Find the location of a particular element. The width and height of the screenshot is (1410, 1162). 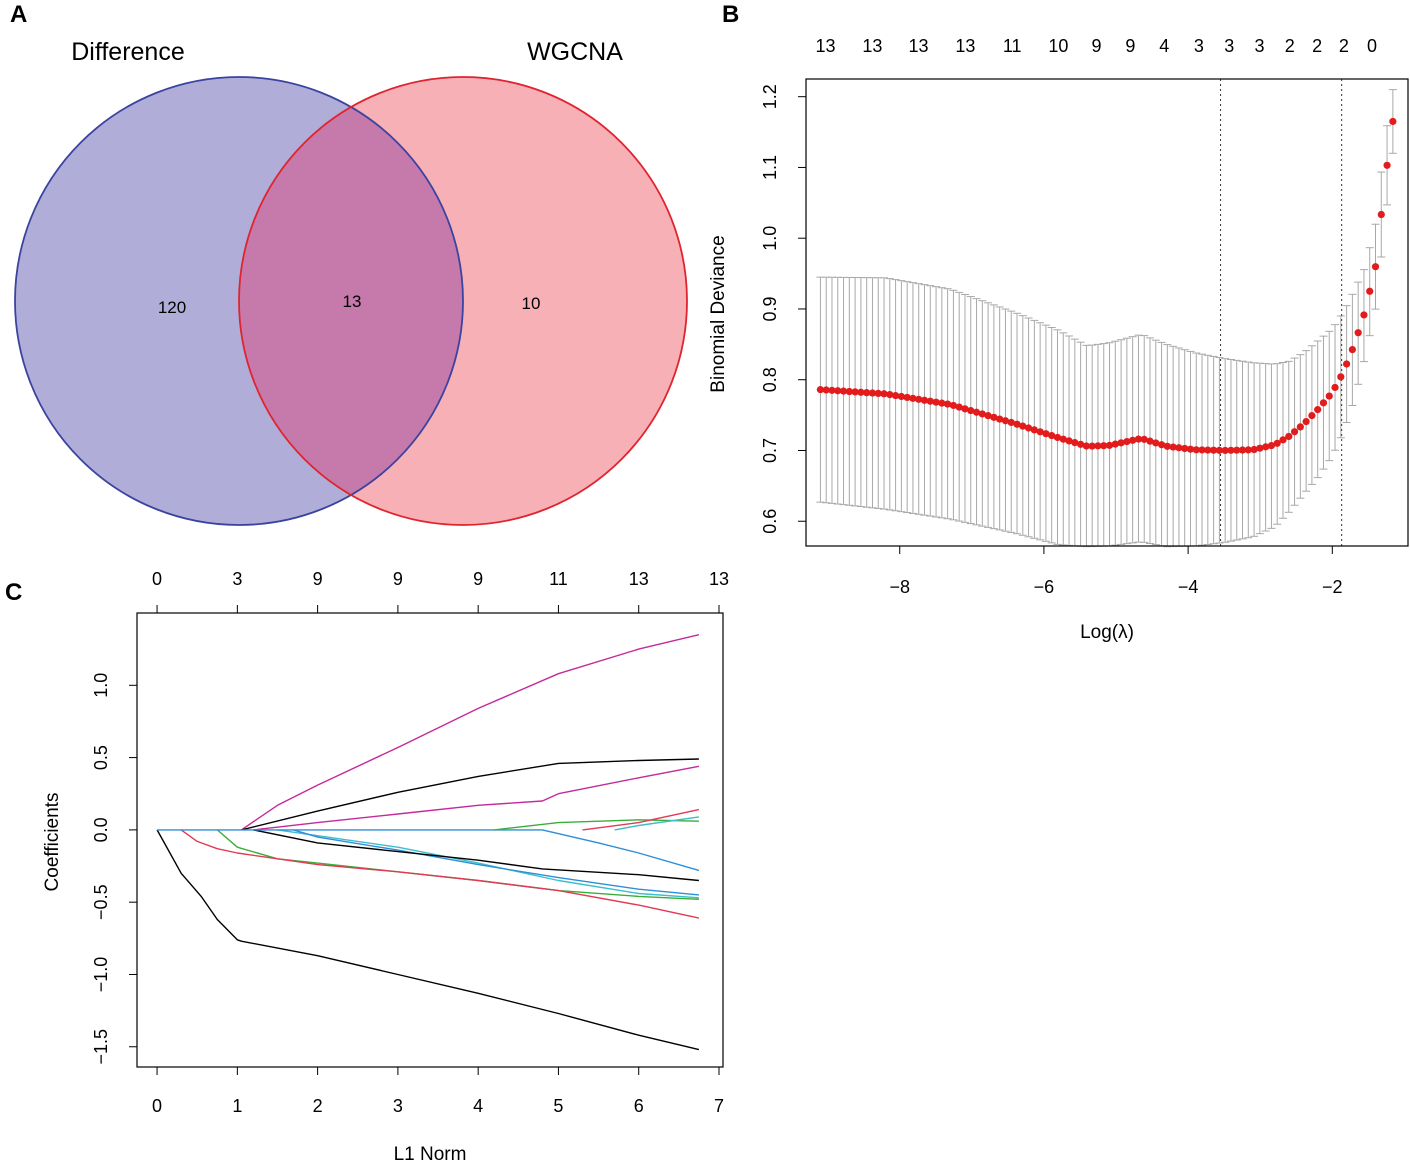

cv-top-tick-label-9: 3 is located at coordinates (1199, 46).